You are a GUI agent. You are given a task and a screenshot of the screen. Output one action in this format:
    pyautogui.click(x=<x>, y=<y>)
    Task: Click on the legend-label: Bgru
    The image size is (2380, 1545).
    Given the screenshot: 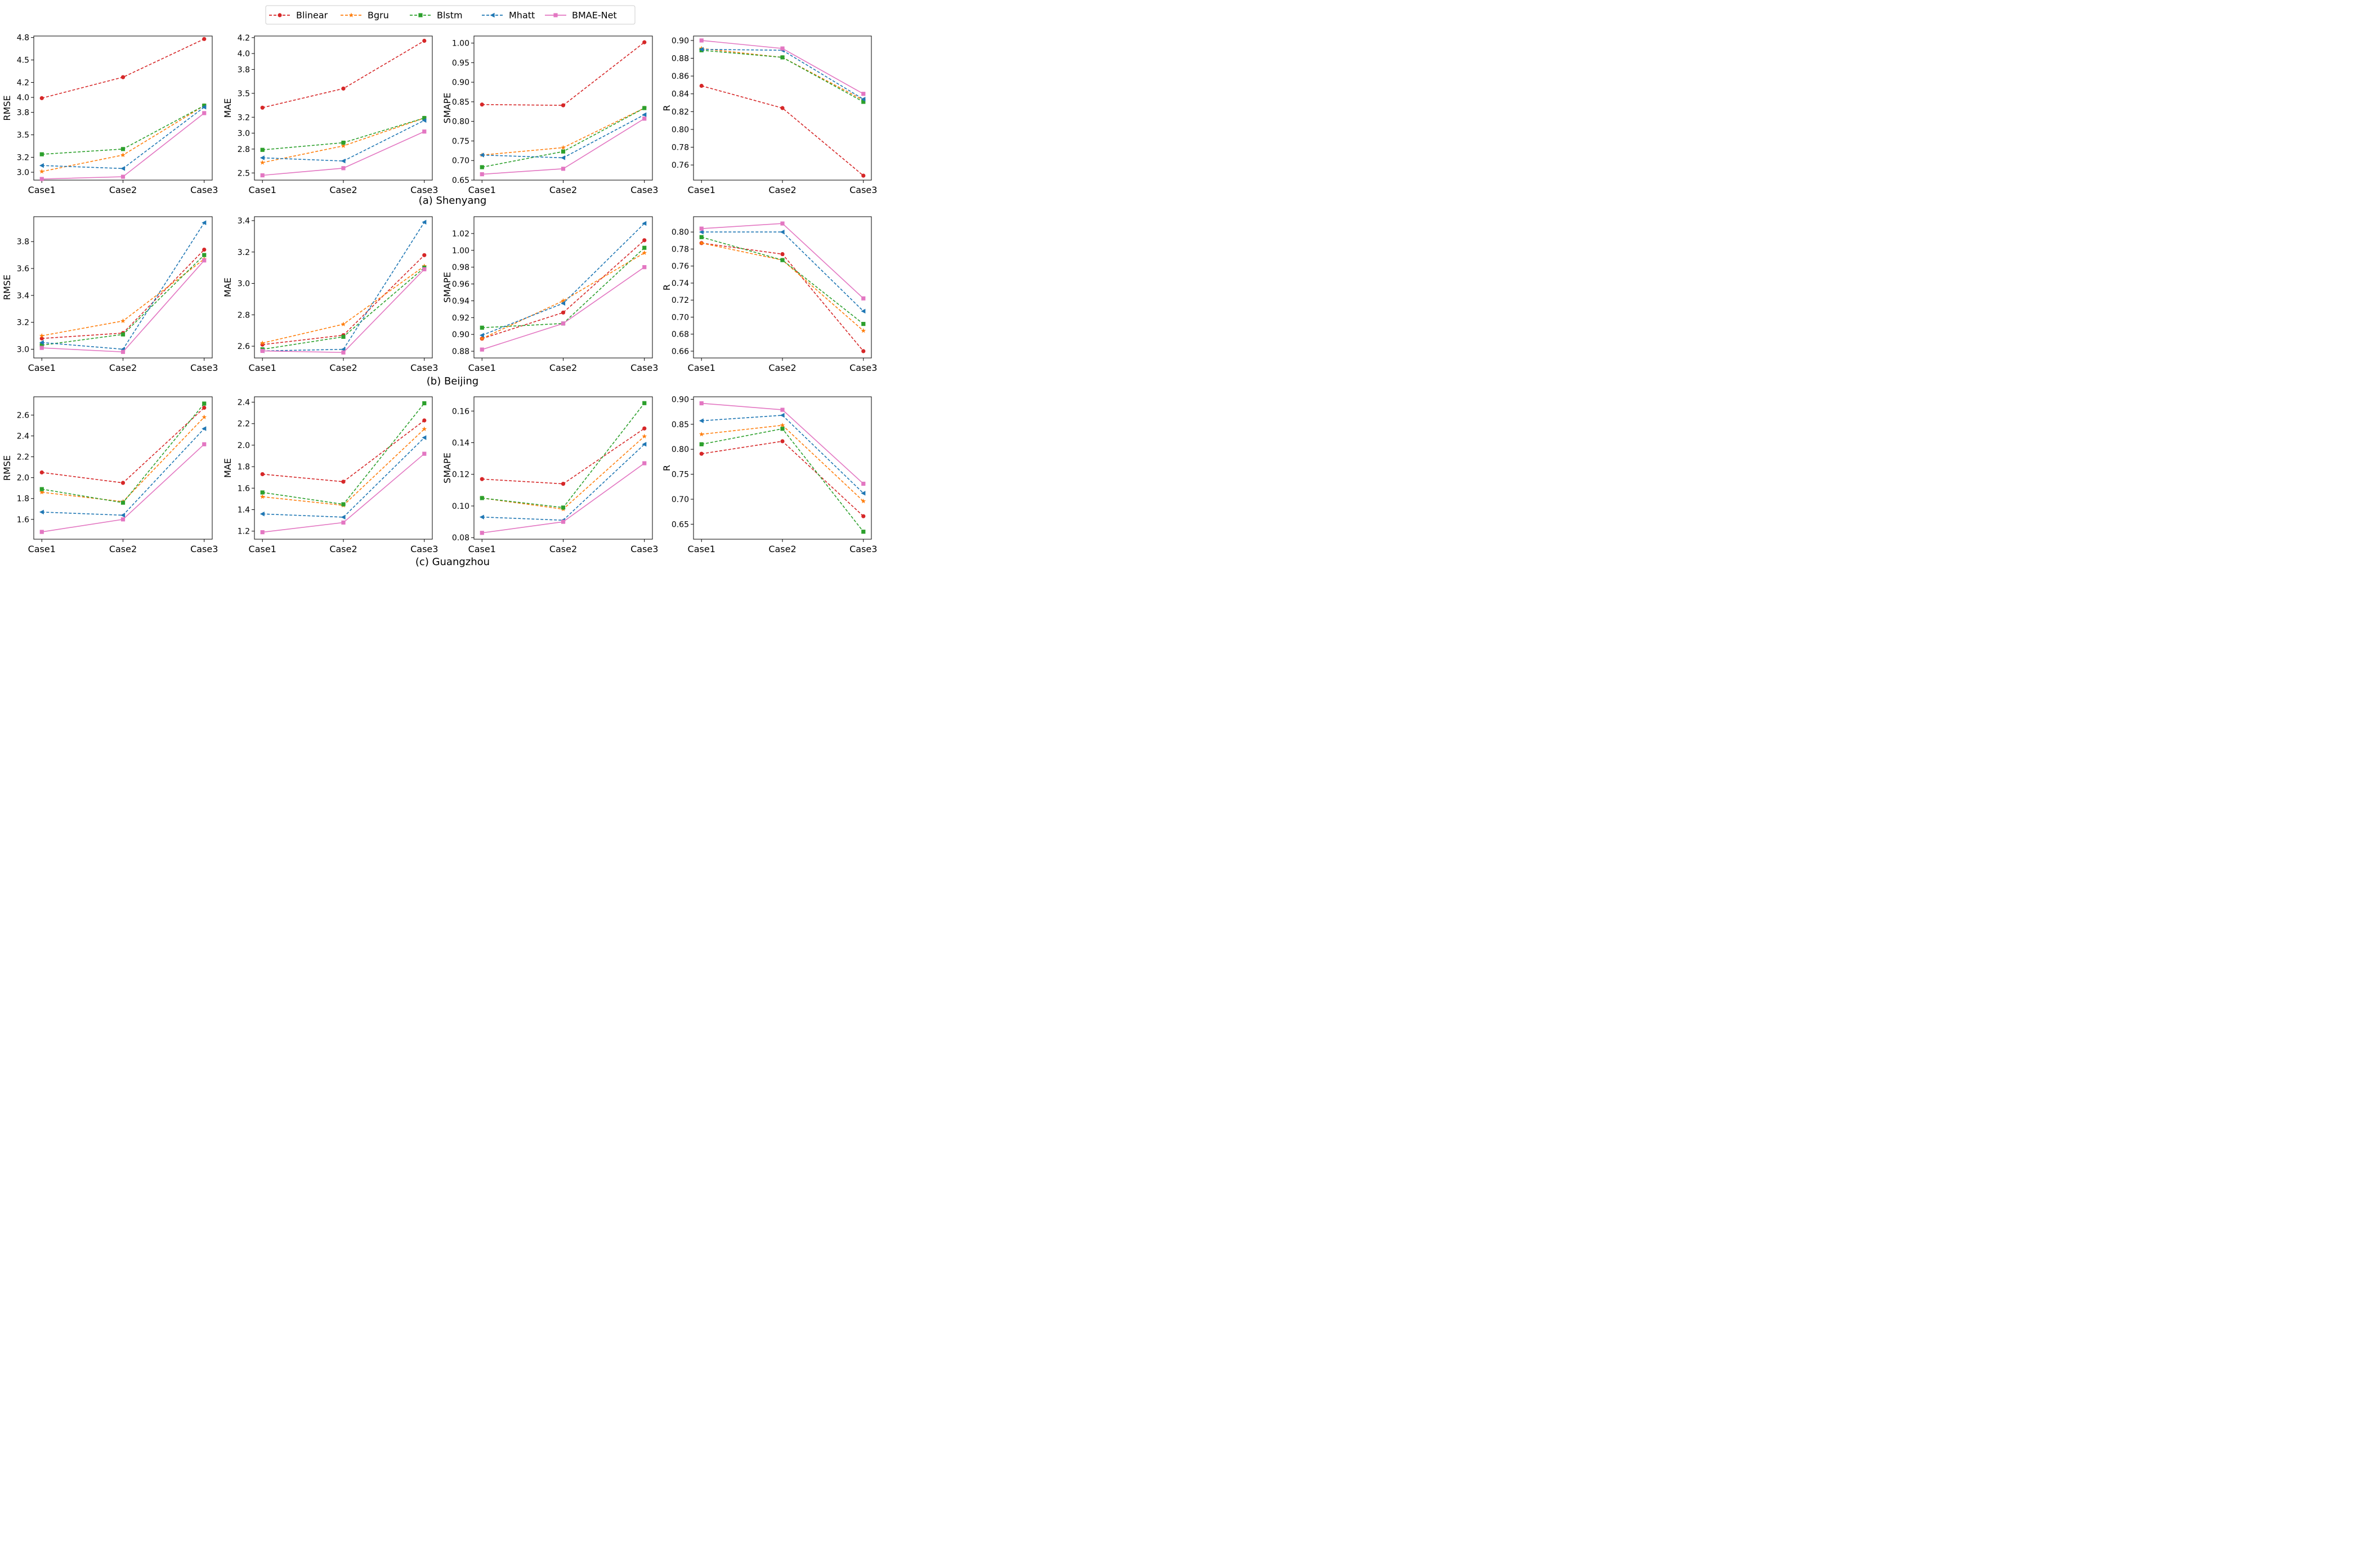 What is the action you would take?
    pyautogui.click(x=378, y=15)
    